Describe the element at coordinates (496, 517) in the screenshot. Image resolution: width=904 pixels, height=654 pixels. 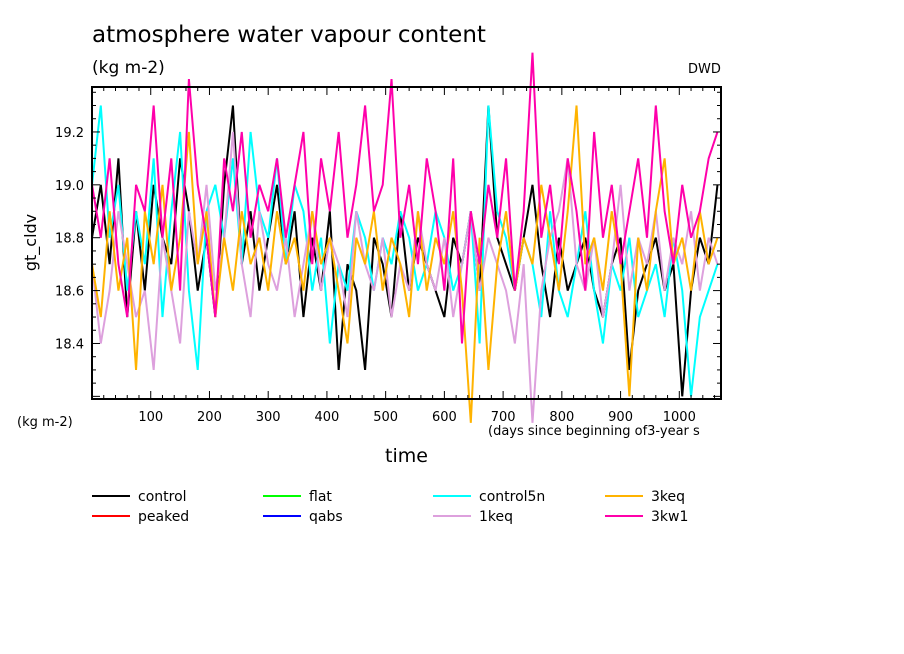
I see `legend-label-1keq: 1keq` at that location.